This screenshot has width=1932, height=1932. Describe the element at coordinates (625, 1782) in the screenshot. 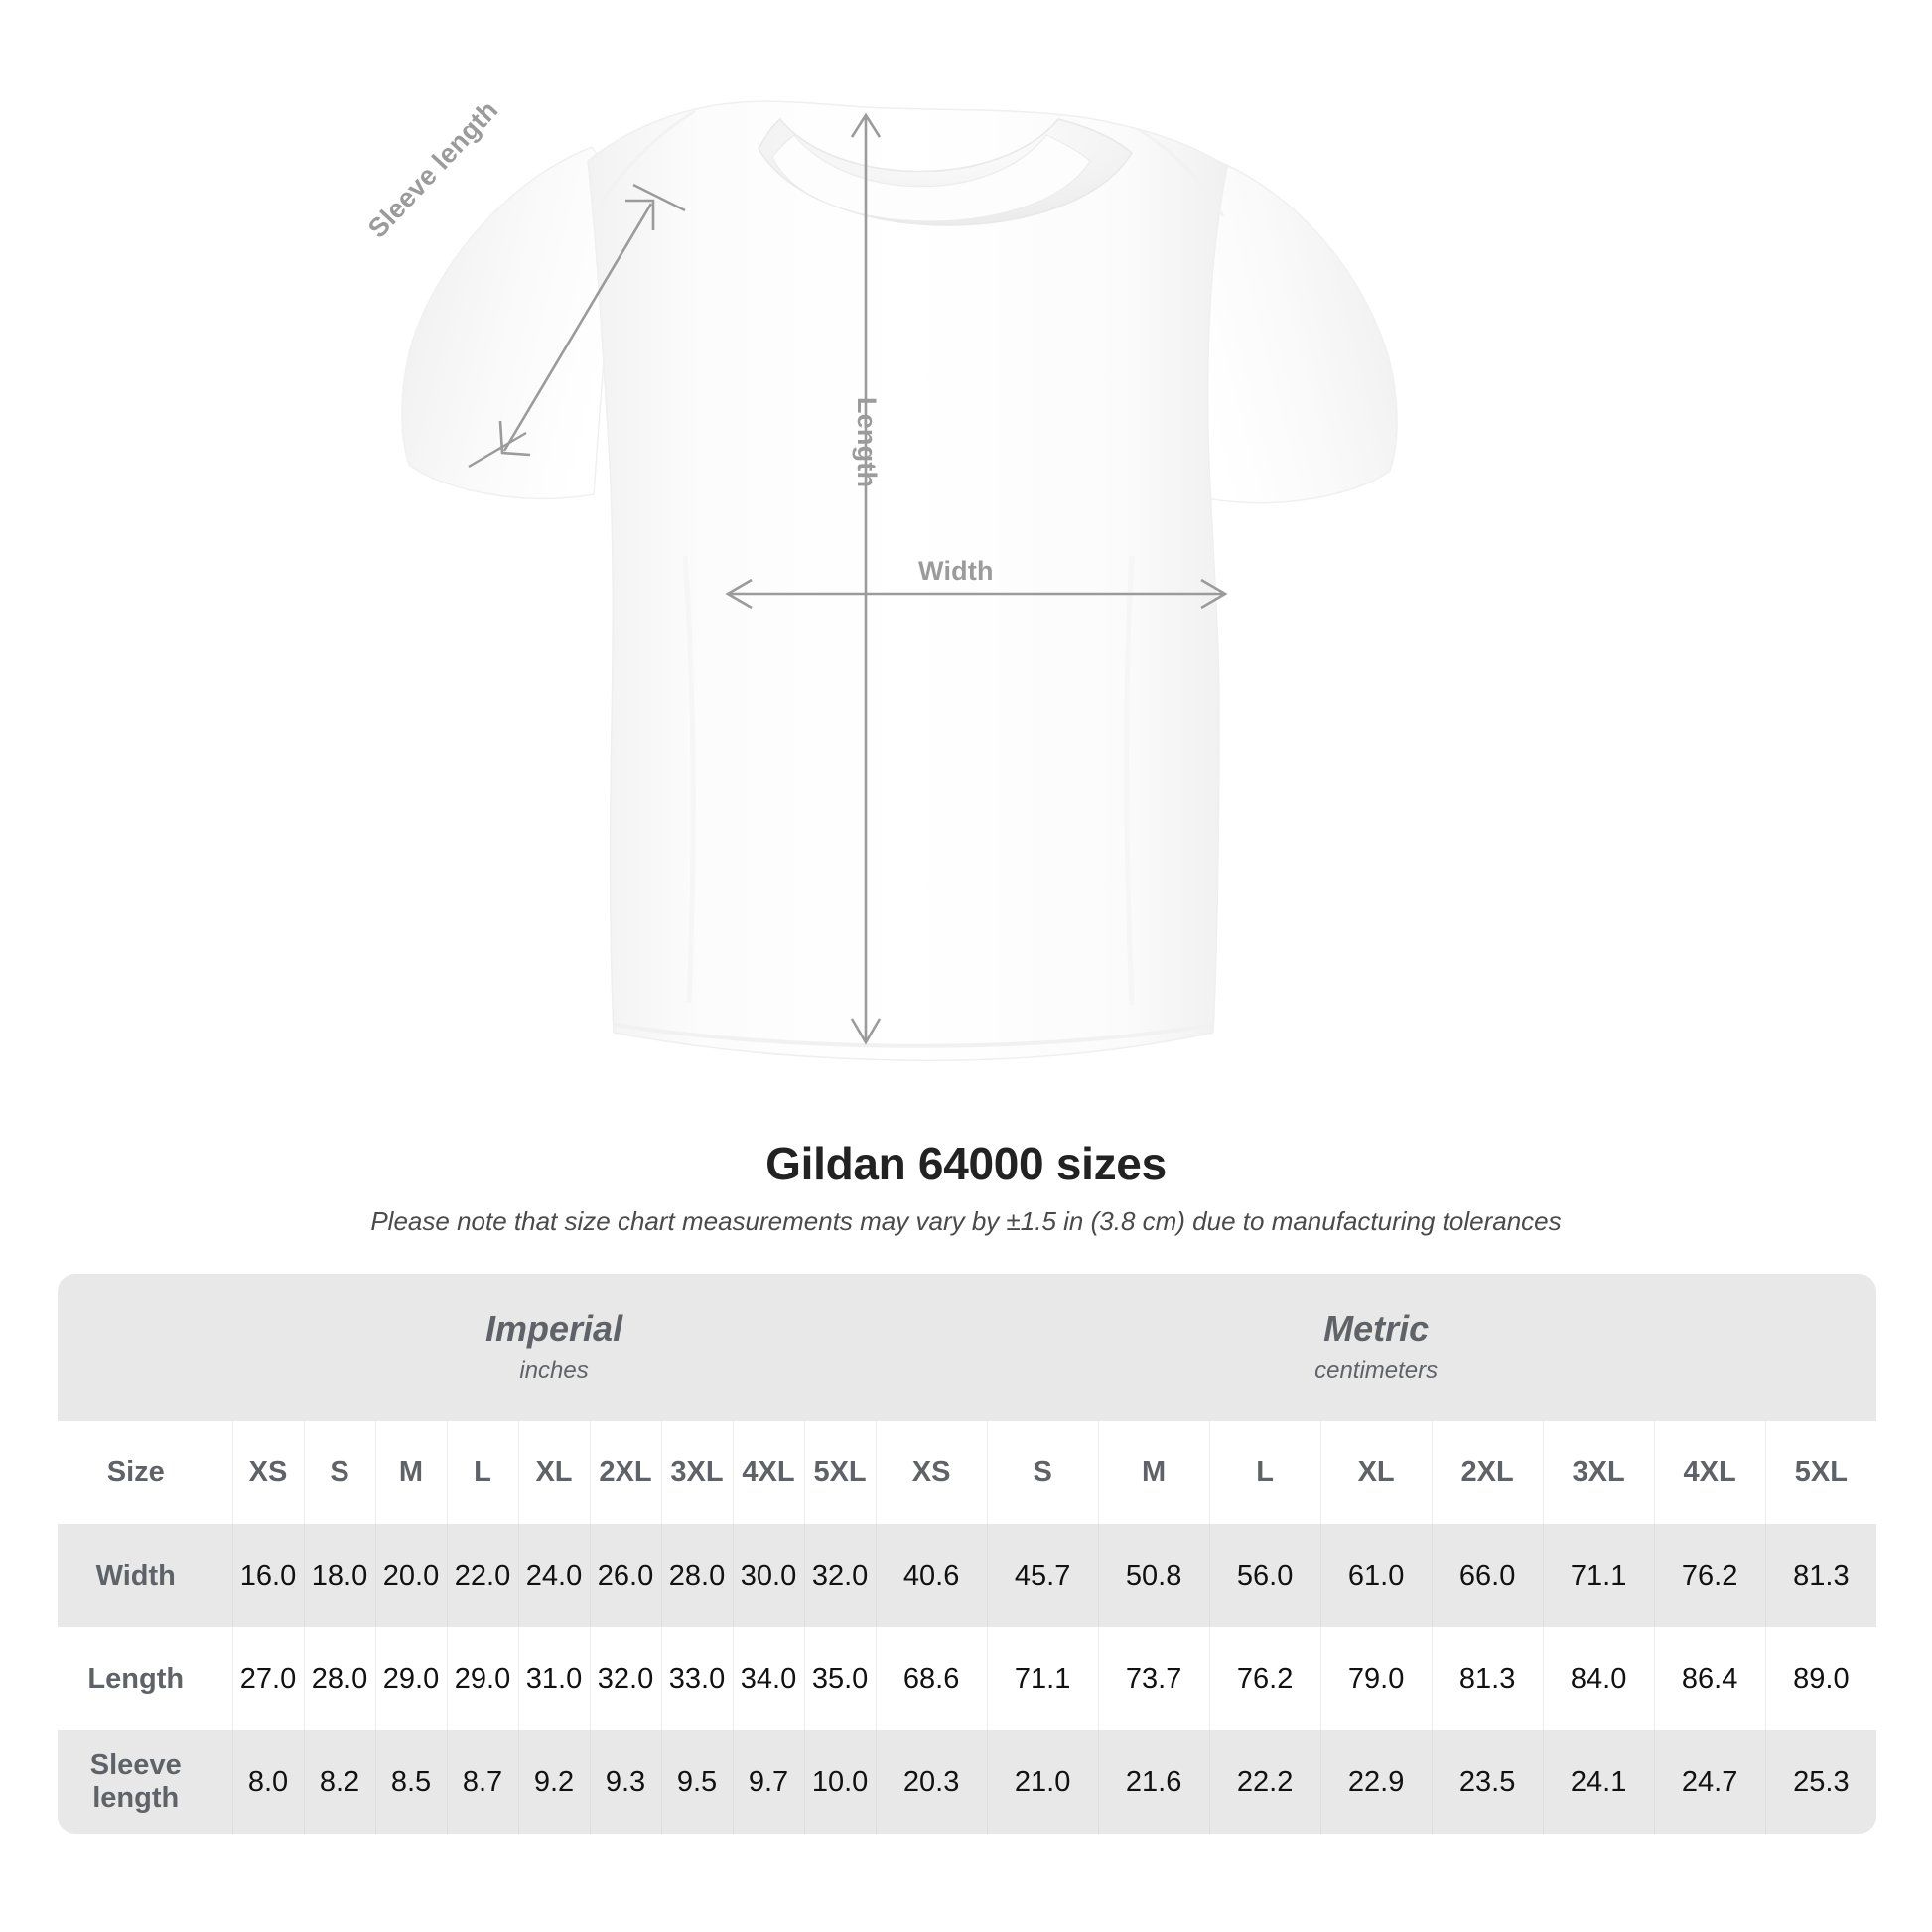

I see `sleeve-imperial-2xl: 9.3` at that location.